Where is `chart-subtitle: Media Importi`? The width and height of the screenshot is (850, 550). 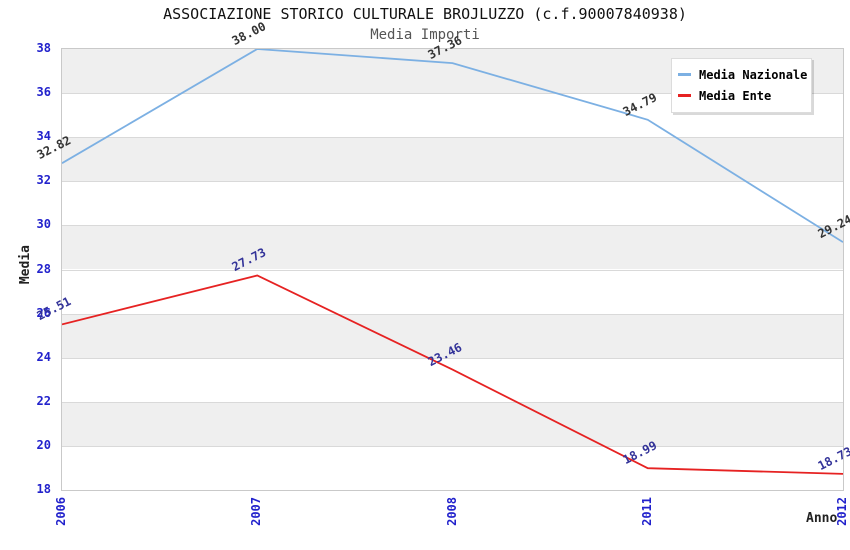 chart-subtitle: Media Importi is located at coordinates (425, 35).